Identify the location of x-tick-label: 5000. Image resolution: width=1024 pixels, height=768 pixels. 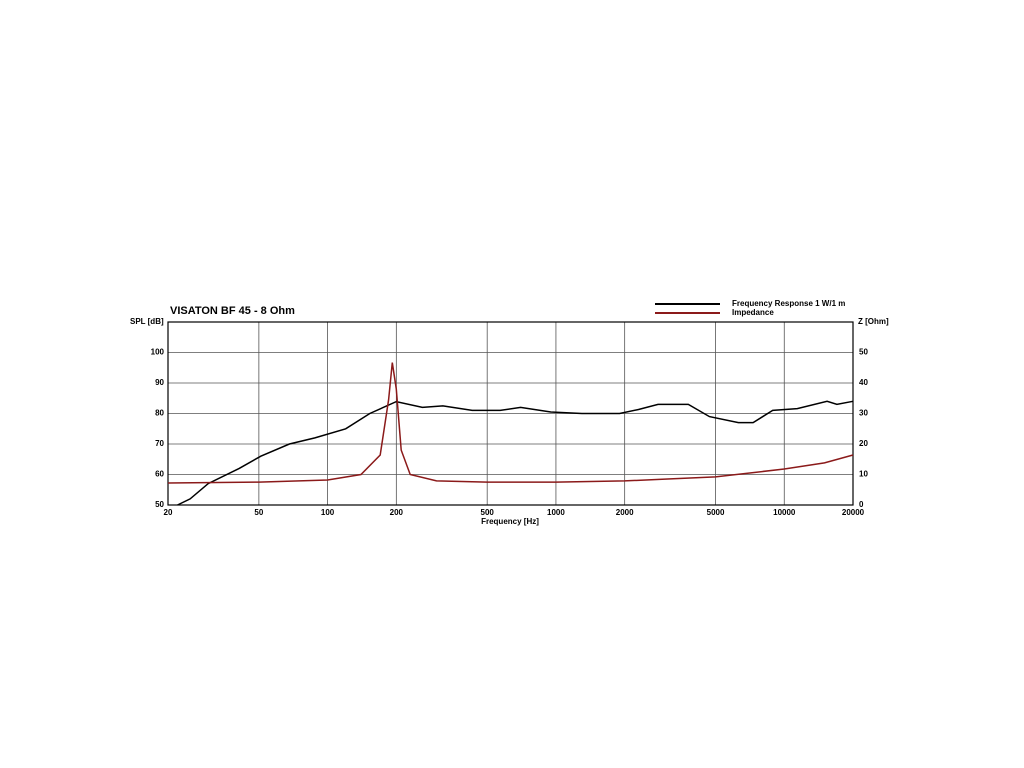
(716, 512).